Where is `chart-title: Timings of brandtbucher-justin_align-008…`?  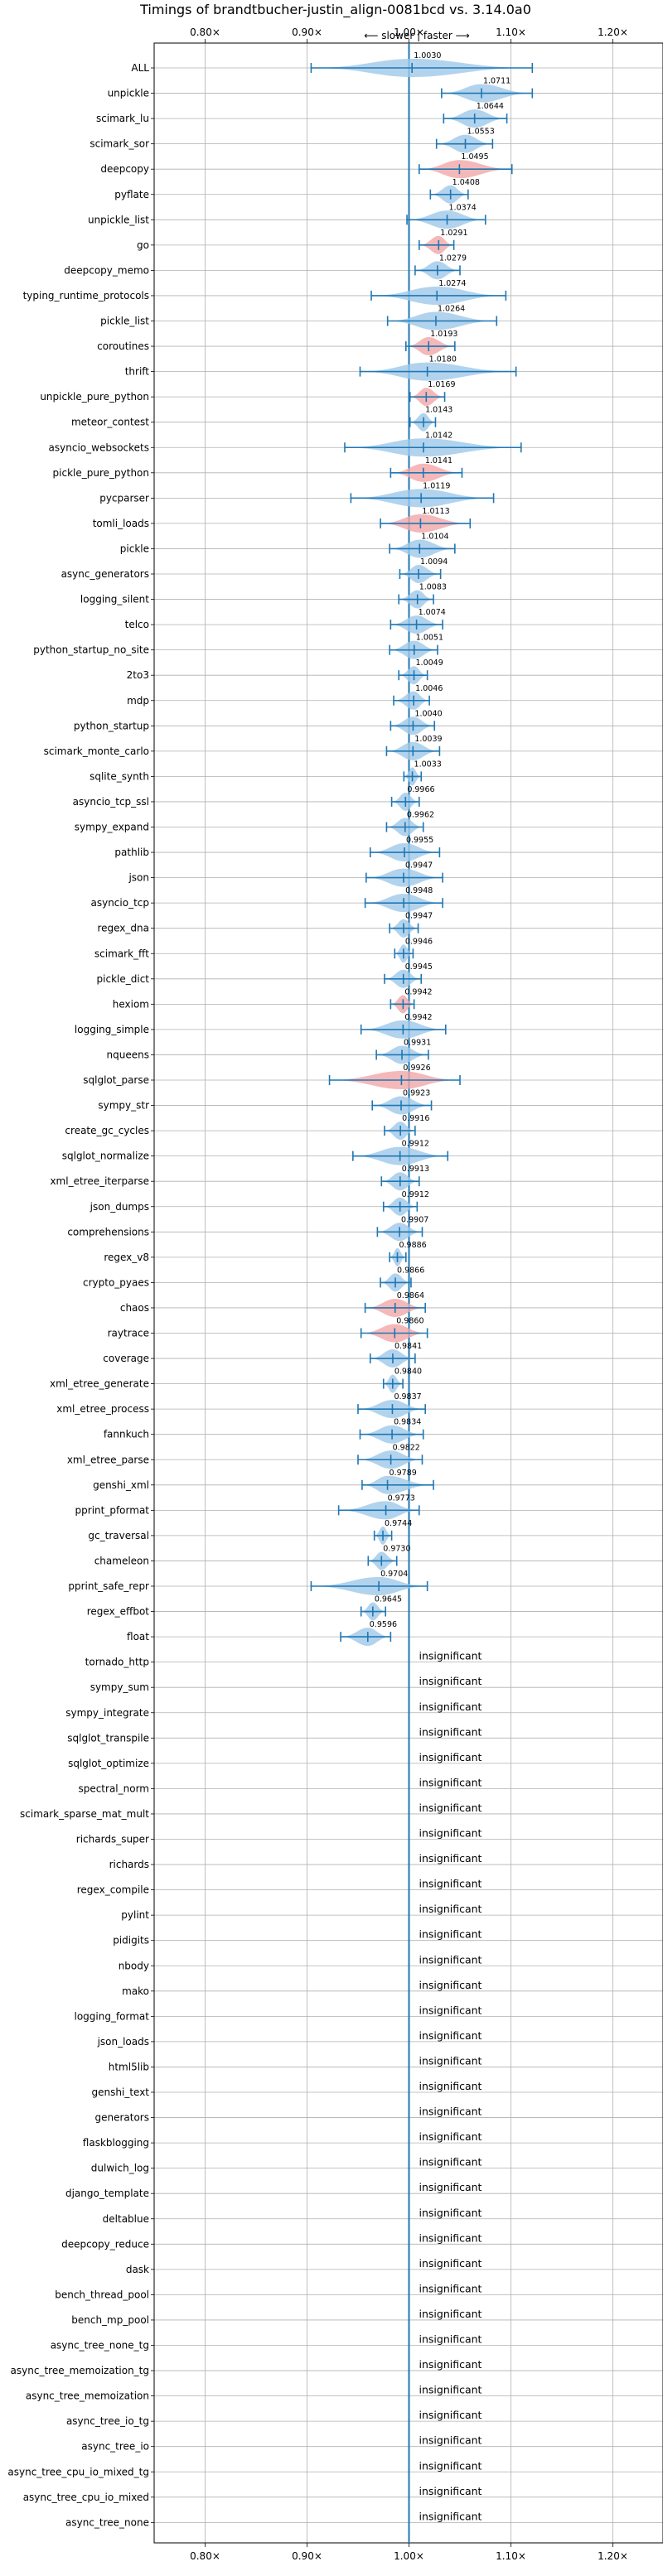
chart-title: Timings of brandtbucher-justin_align-008… is located at coordinates (335, 10).